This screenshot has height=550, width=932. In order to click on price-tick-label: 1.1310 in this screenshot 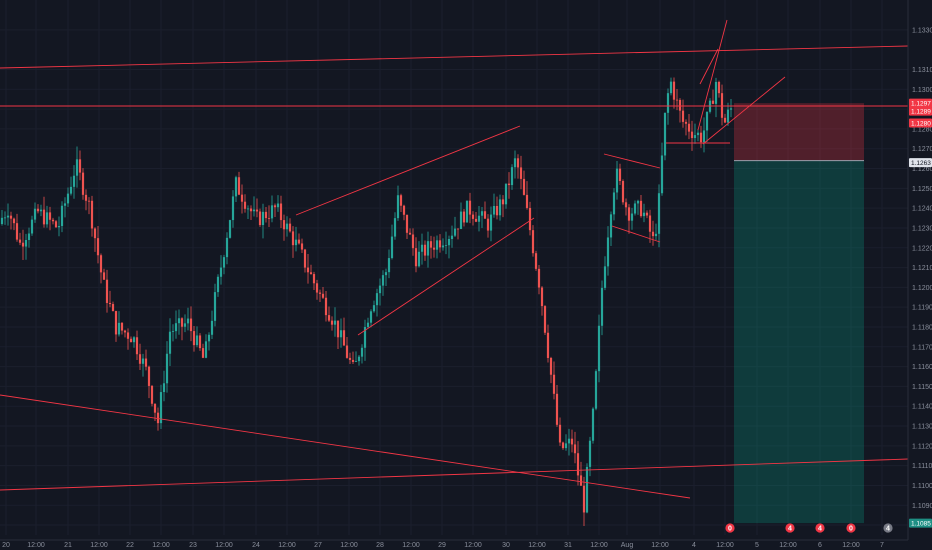, I will do `click(922, 70)`.